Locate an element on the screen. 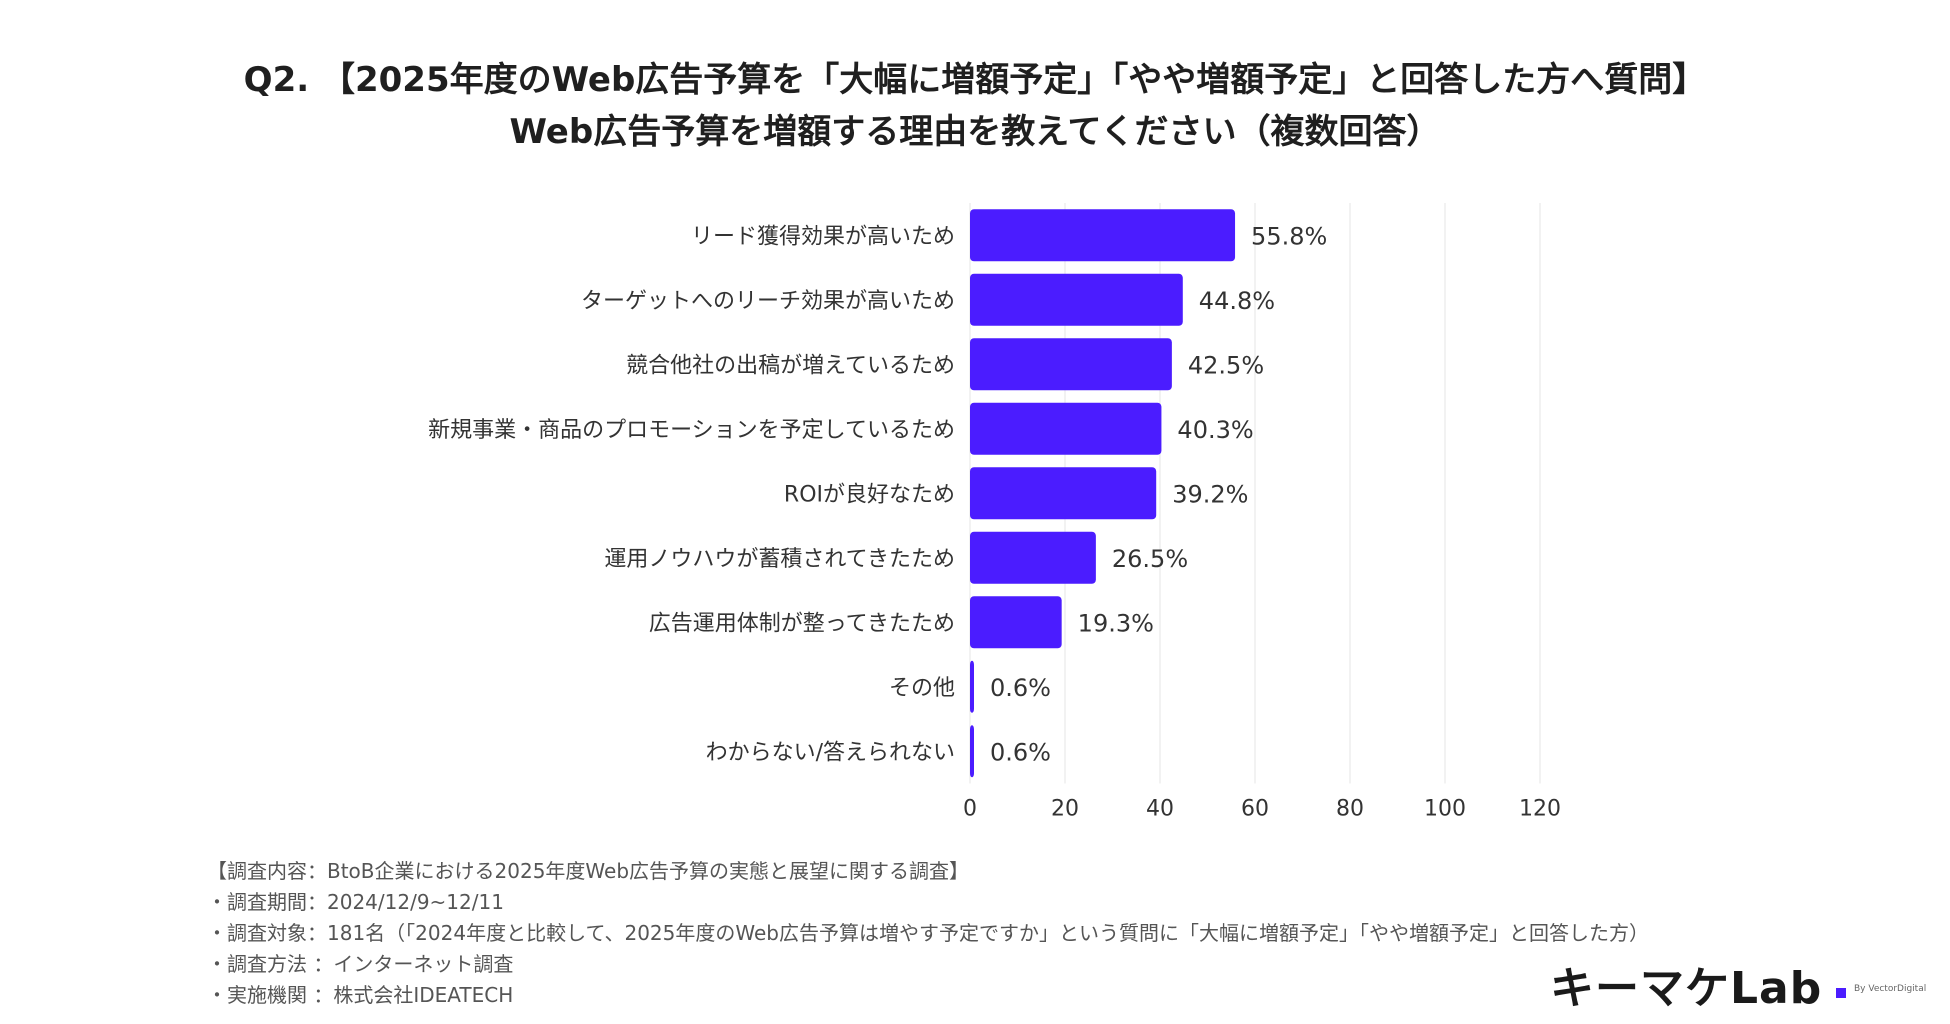 This screenshot has height=1024, width=1950. data-label: 42.5% is located at coordinates (1226, 365).